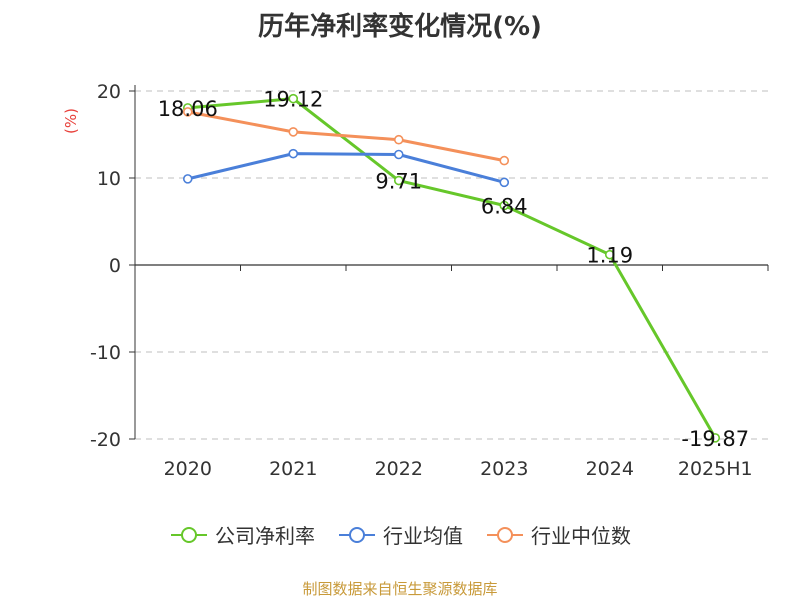  I want to click on legend-label-company: 公司净利率, so click(265, 536).